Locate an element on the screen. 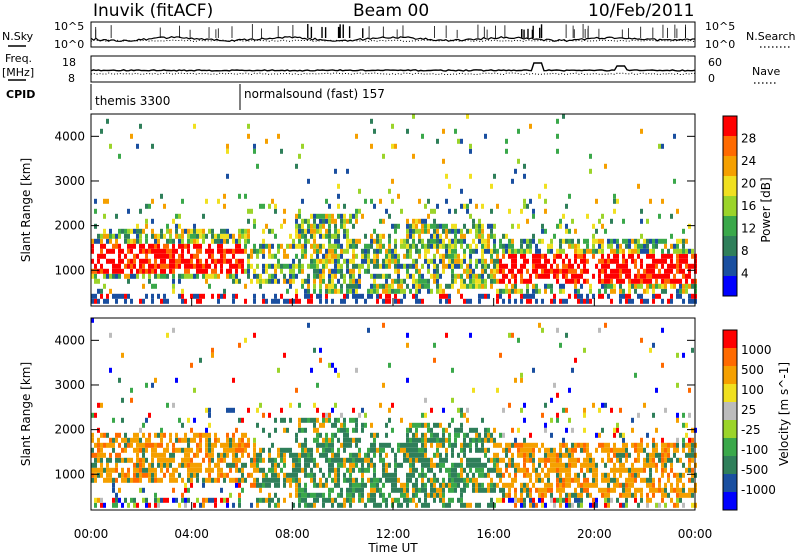  cpid-segment-1: themis 3300 is located at coordinates (132, 101).